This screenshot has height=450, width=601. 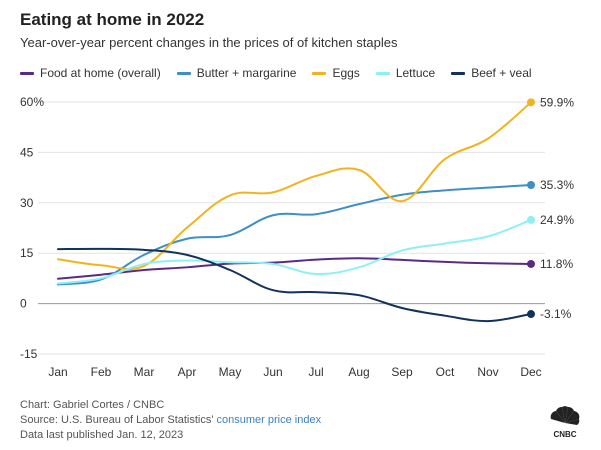 What do you see at coordinates (415, 73) in the screenshot?
I see `legend-label: Lettuce` at bounding box center [415, 73].